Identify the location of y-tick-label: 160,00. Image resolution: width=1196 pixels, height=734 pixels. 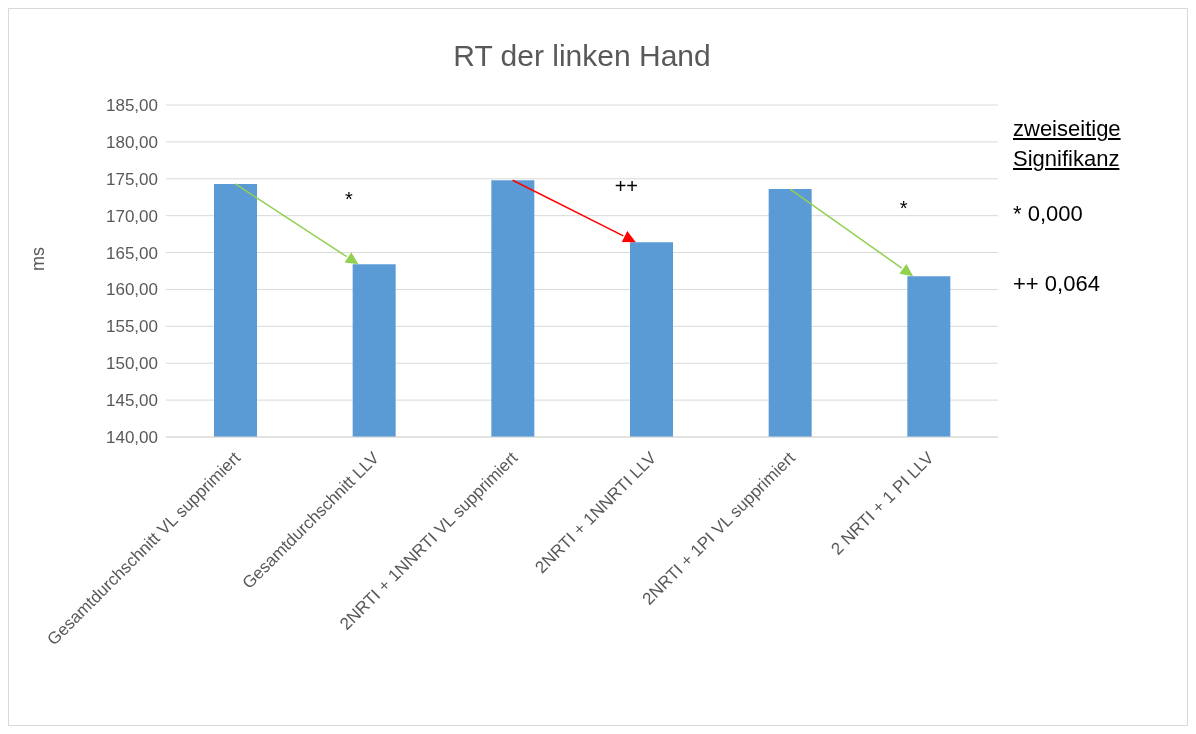
(132, 290).